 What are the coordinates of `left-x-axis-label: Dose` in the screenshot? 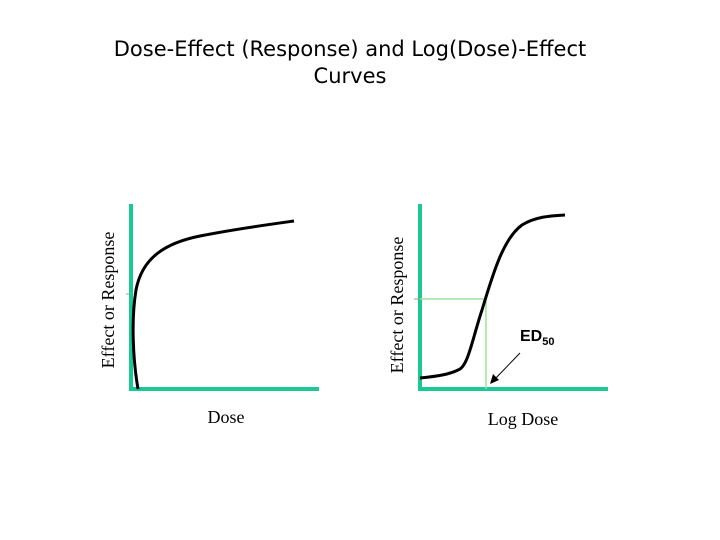 It's located at (226, 417).